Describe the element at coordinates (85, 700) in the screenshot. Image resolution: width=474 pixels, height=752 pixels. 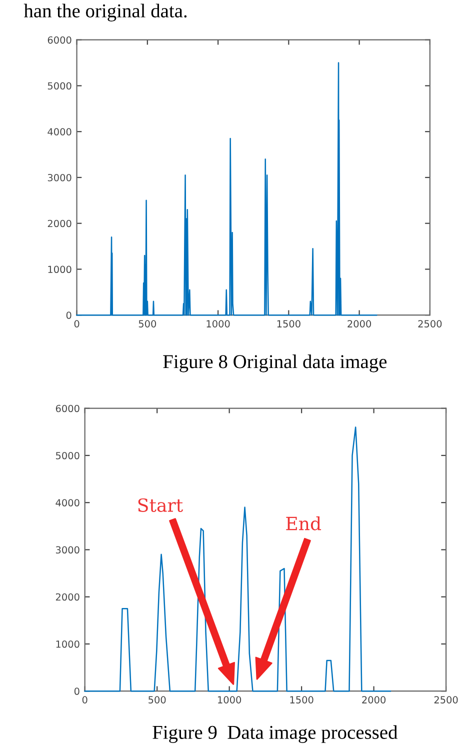
I see `x-tick-label: 0` at that location.